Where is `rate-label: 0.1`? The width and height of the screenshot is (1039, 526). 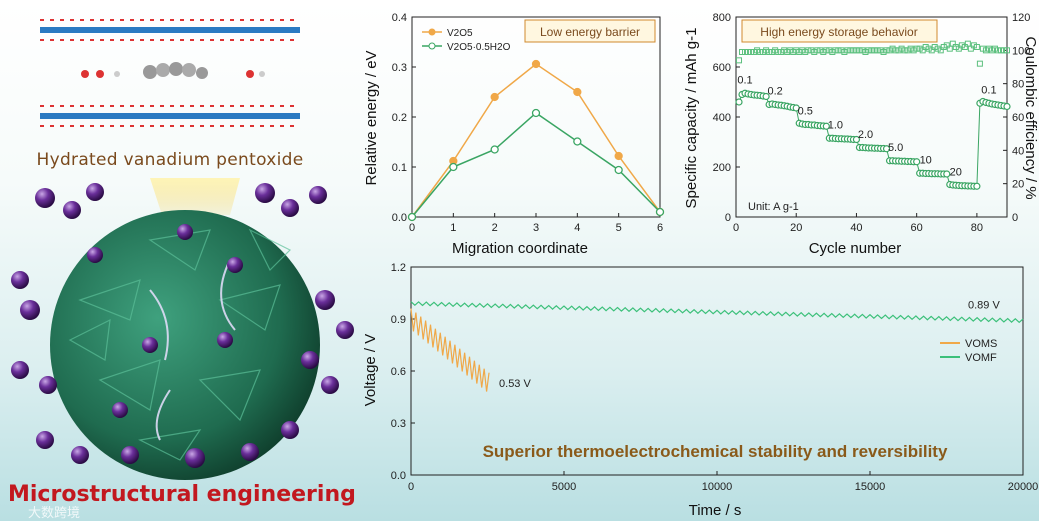 rate-label: 0.1 is located at coordinates (988, 90).